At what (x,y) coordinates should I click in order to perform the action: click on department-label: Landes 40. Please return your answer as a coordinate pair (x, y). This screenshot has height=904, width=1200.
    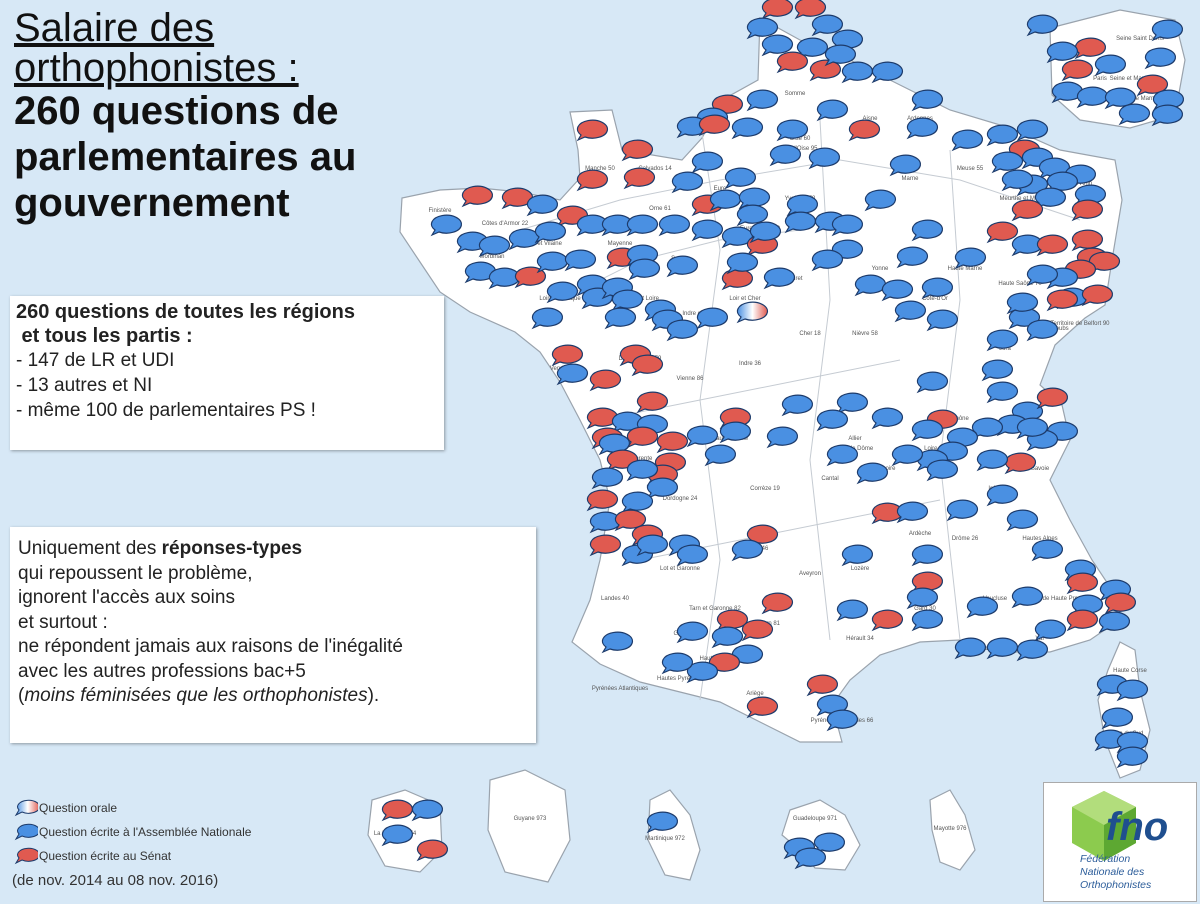
    Looking at the image, I should click on (615, 599).